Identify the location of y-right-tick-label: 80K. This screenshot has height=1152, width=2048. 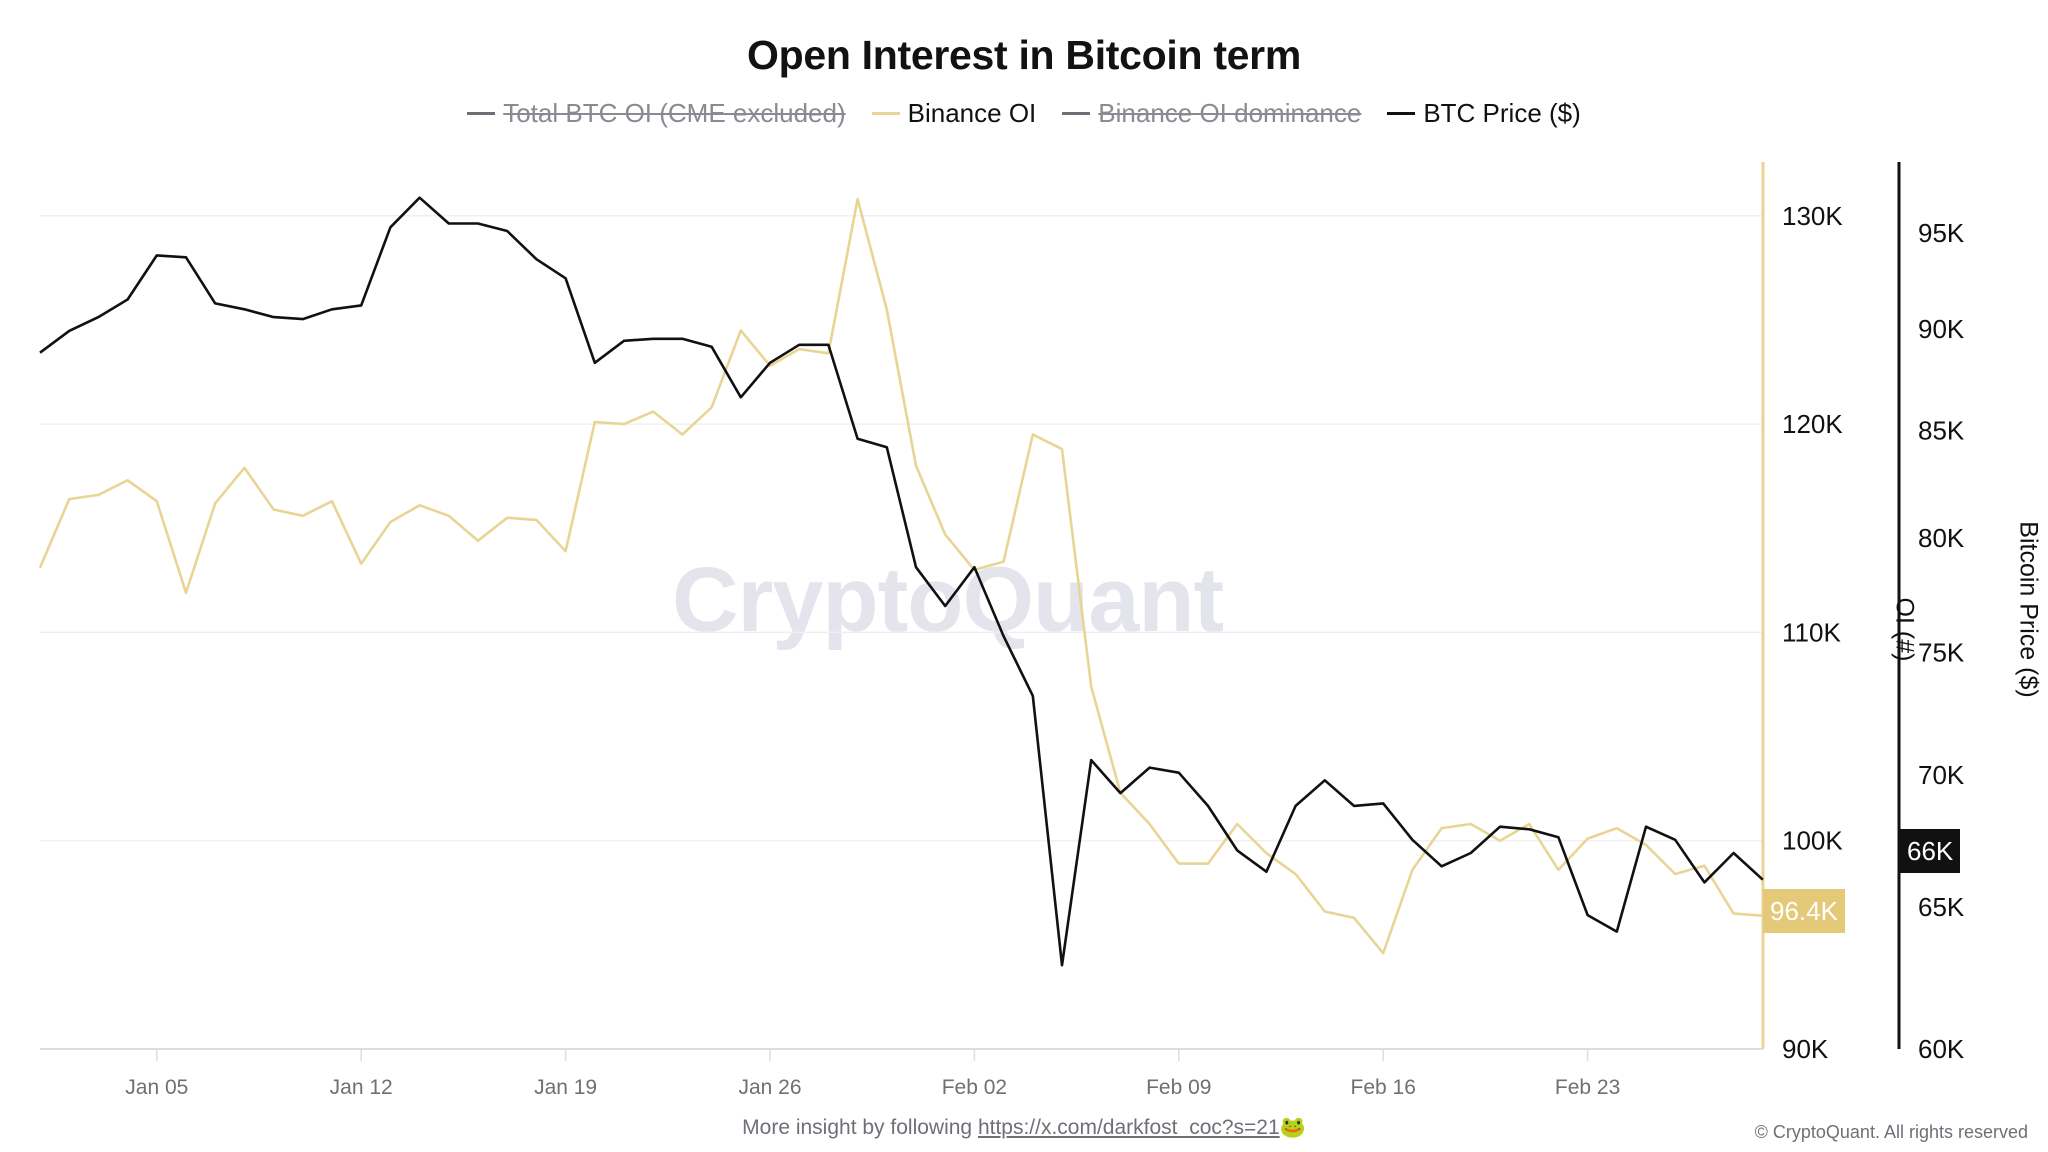
(1941, 538).